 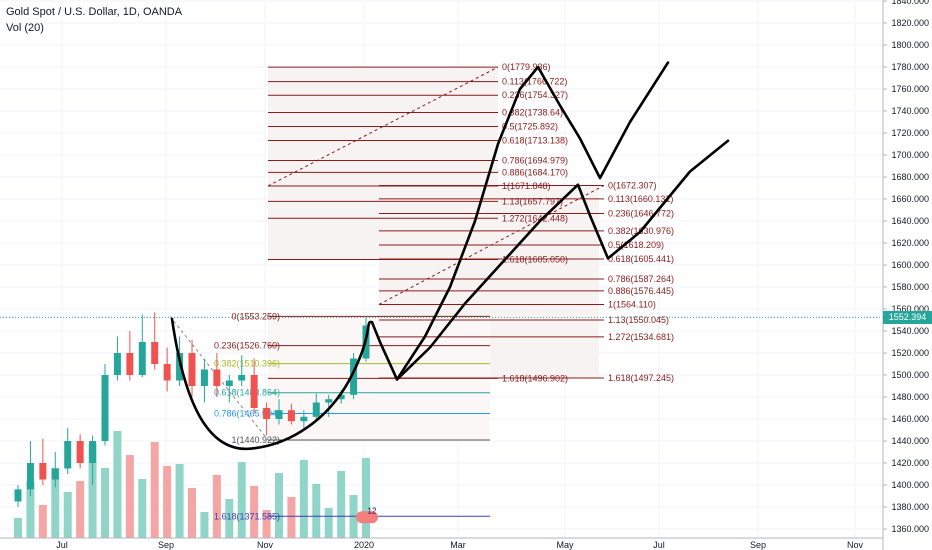 I want to click on price-tick-label: 1560.000, so click(x=910, y=309).